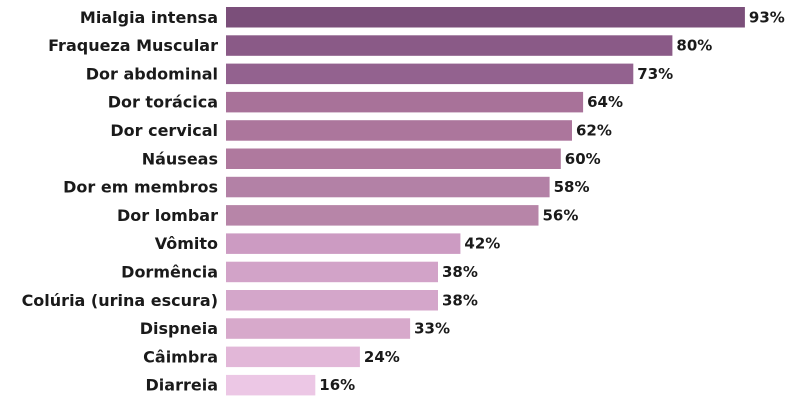 The height and width of the screenshot is (397, 799). I want to click on category-label-9: Dormência, so click(169, 272).